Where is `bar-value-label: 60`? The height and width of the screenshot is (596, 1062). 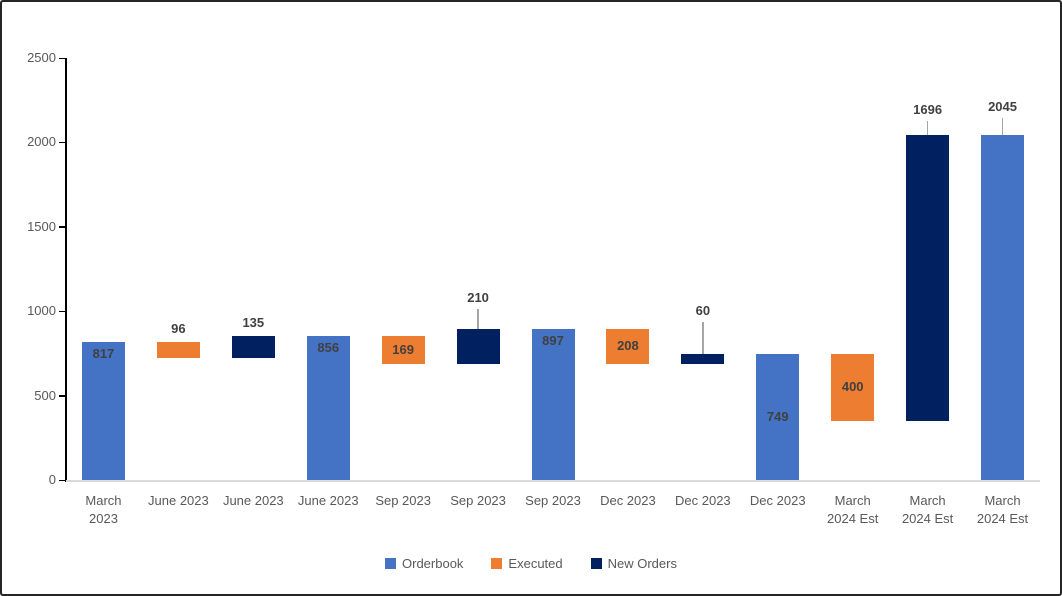 bar-value-label: 60 is located at coordinates (703, 310).